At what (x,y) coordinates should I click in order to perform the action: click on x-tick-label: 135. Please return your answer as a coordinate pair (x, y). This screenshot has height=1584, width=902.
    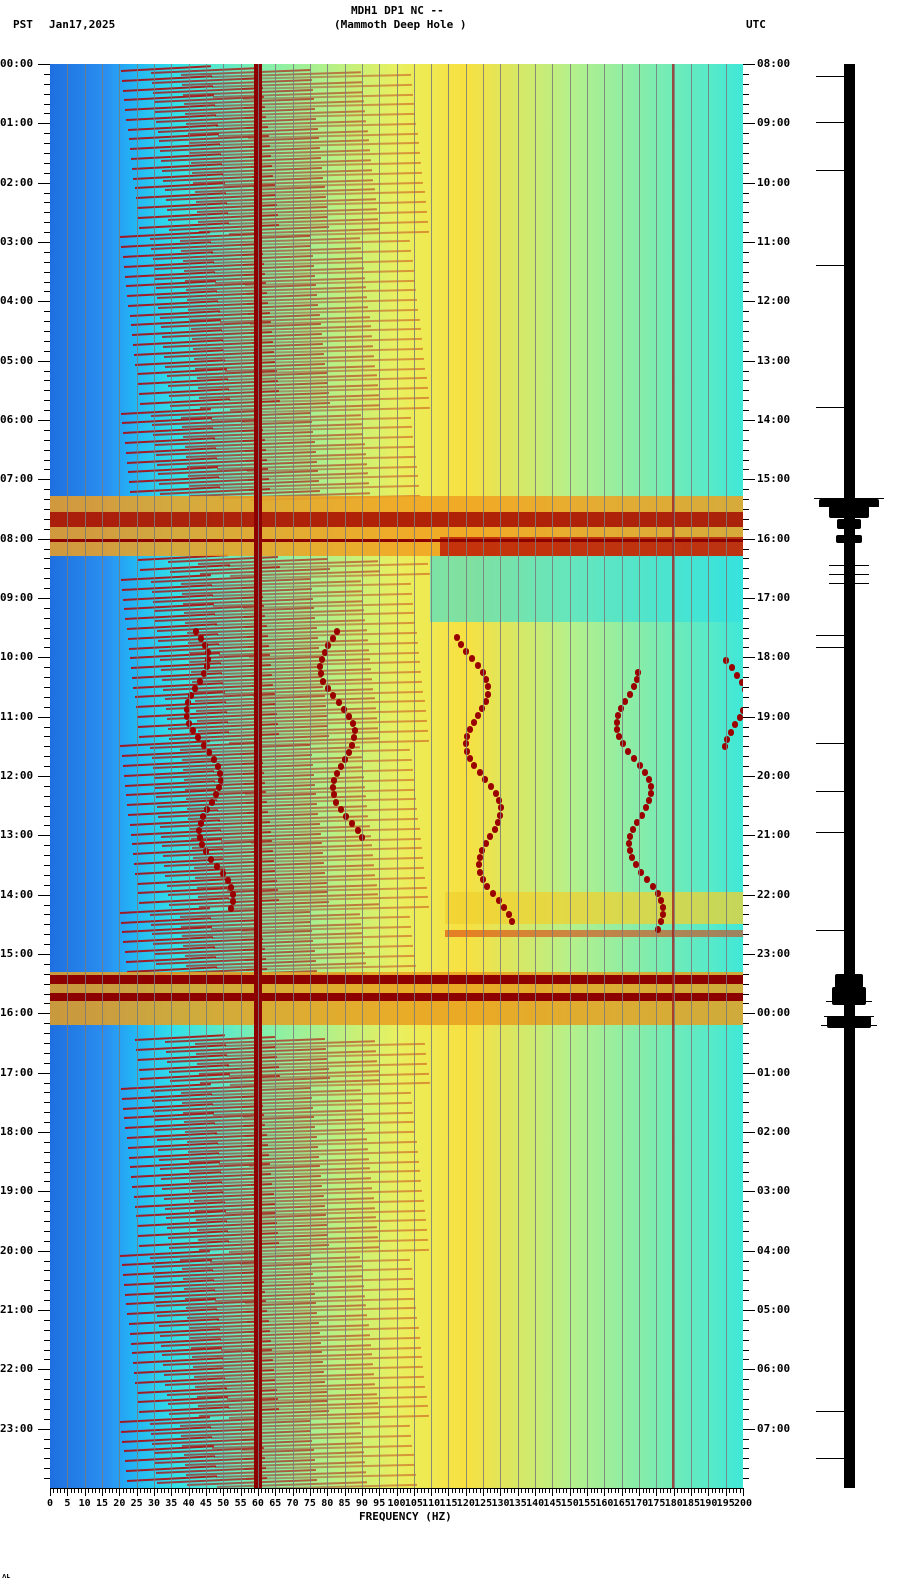
    Looking at the image, I should click on (517, 1503).